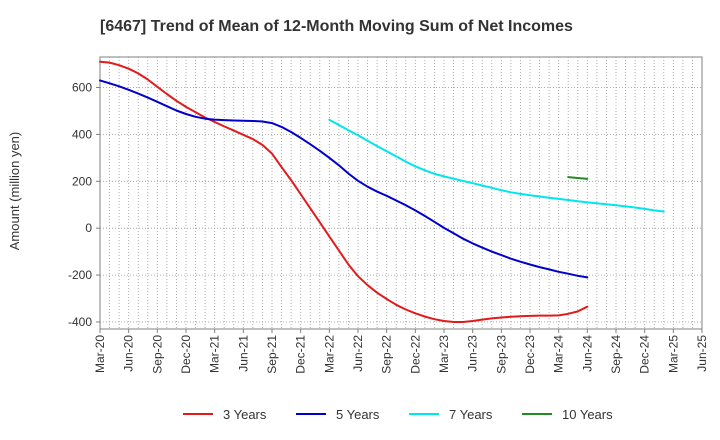  What do you see at coordinates (444, 354) in the screenshot?
I see `x-tick-label: Mar-23` at bounding box center [444, 354].